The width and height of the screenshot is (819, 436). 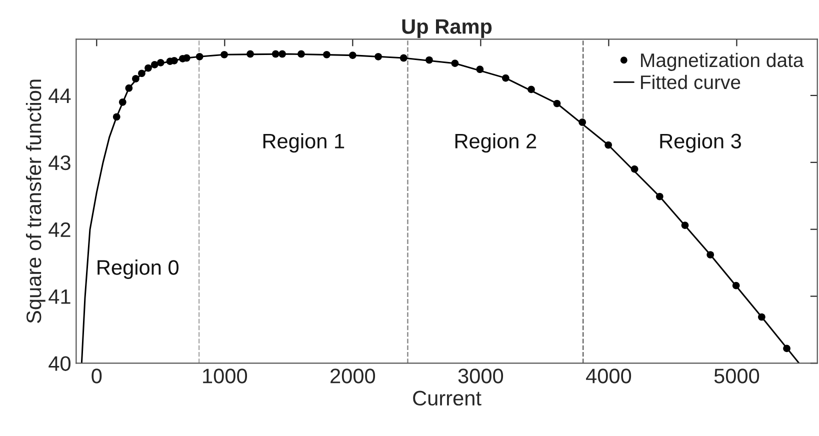 I want to click on x-tick-label: 1000, so click(x=225, y=376).